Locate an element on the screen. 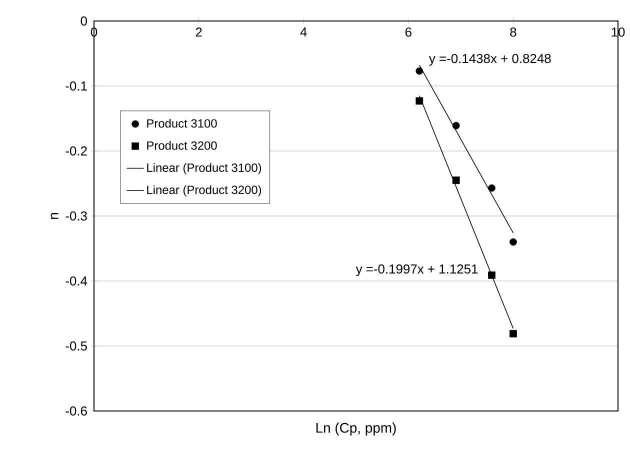 The image size is (630, 452). legend-label: Product 3100 is located at coordinates (182, 123).